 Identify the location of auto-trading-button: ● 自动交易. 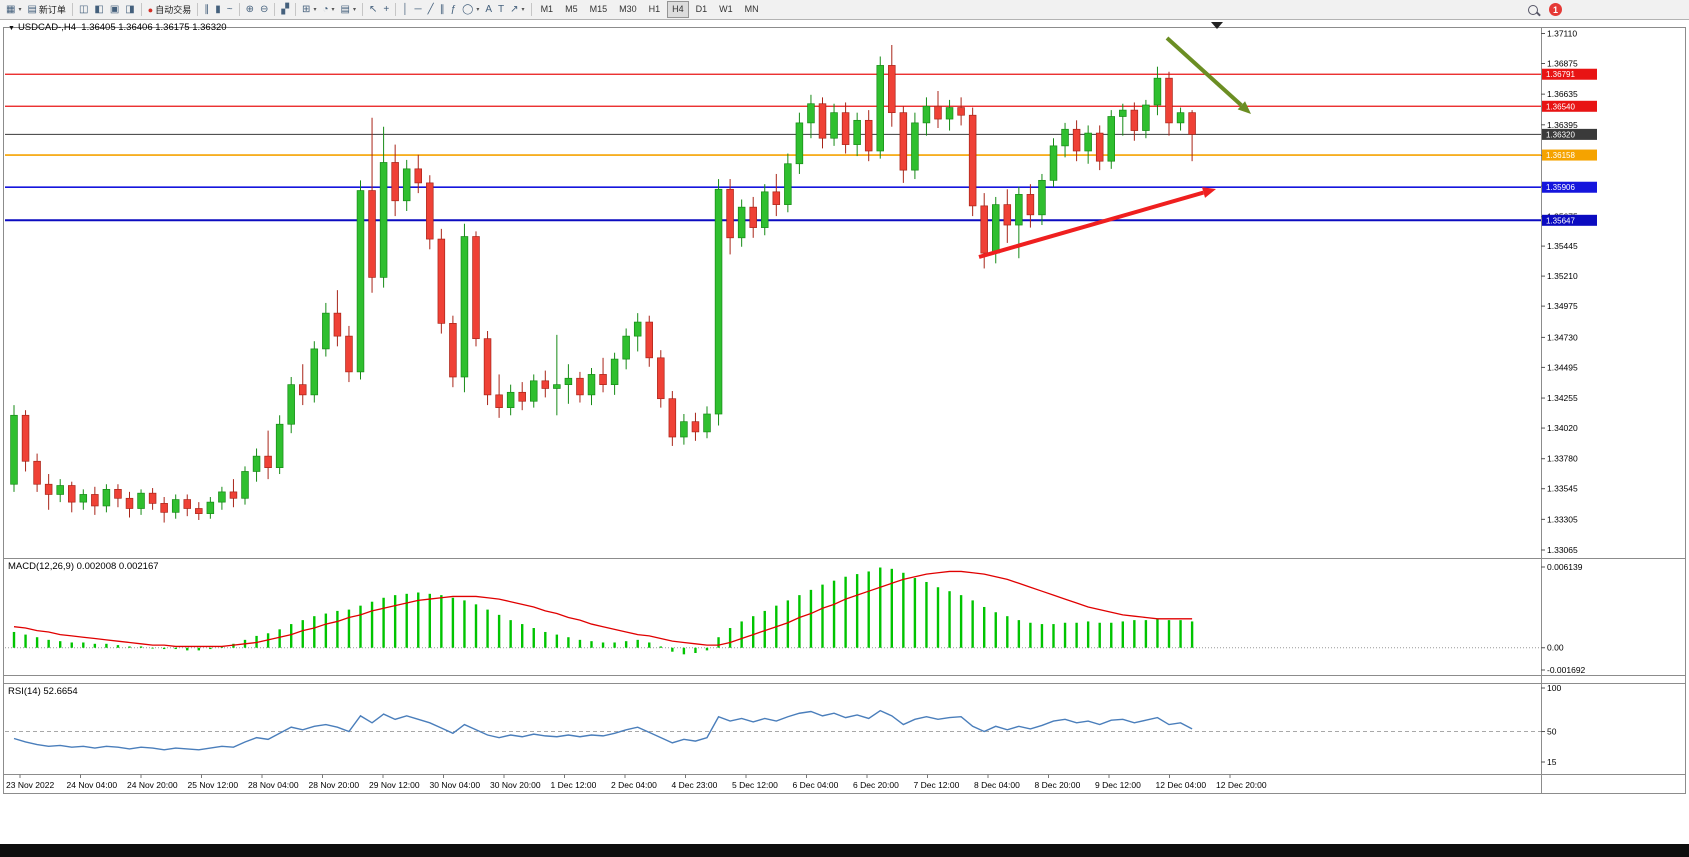
(169, 9).